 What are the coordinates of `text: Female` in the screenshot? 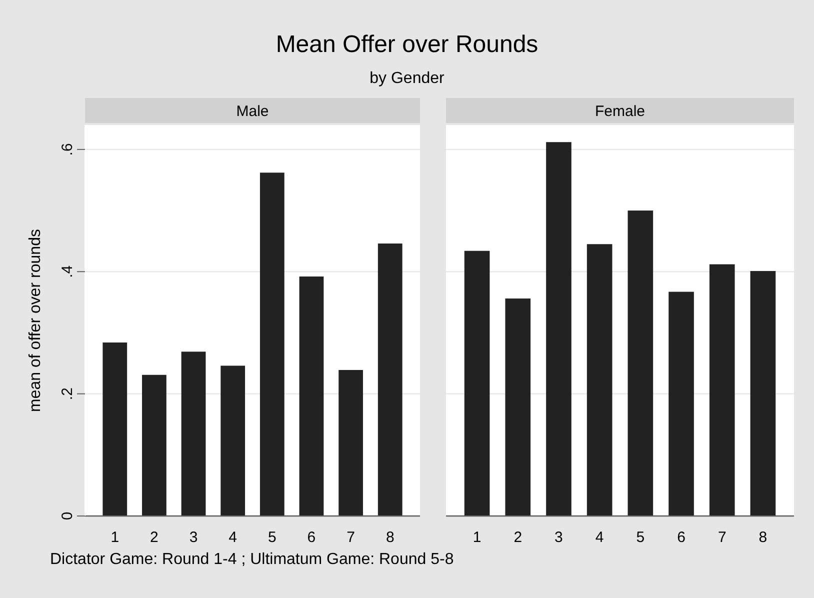 It's located at (620, 111).